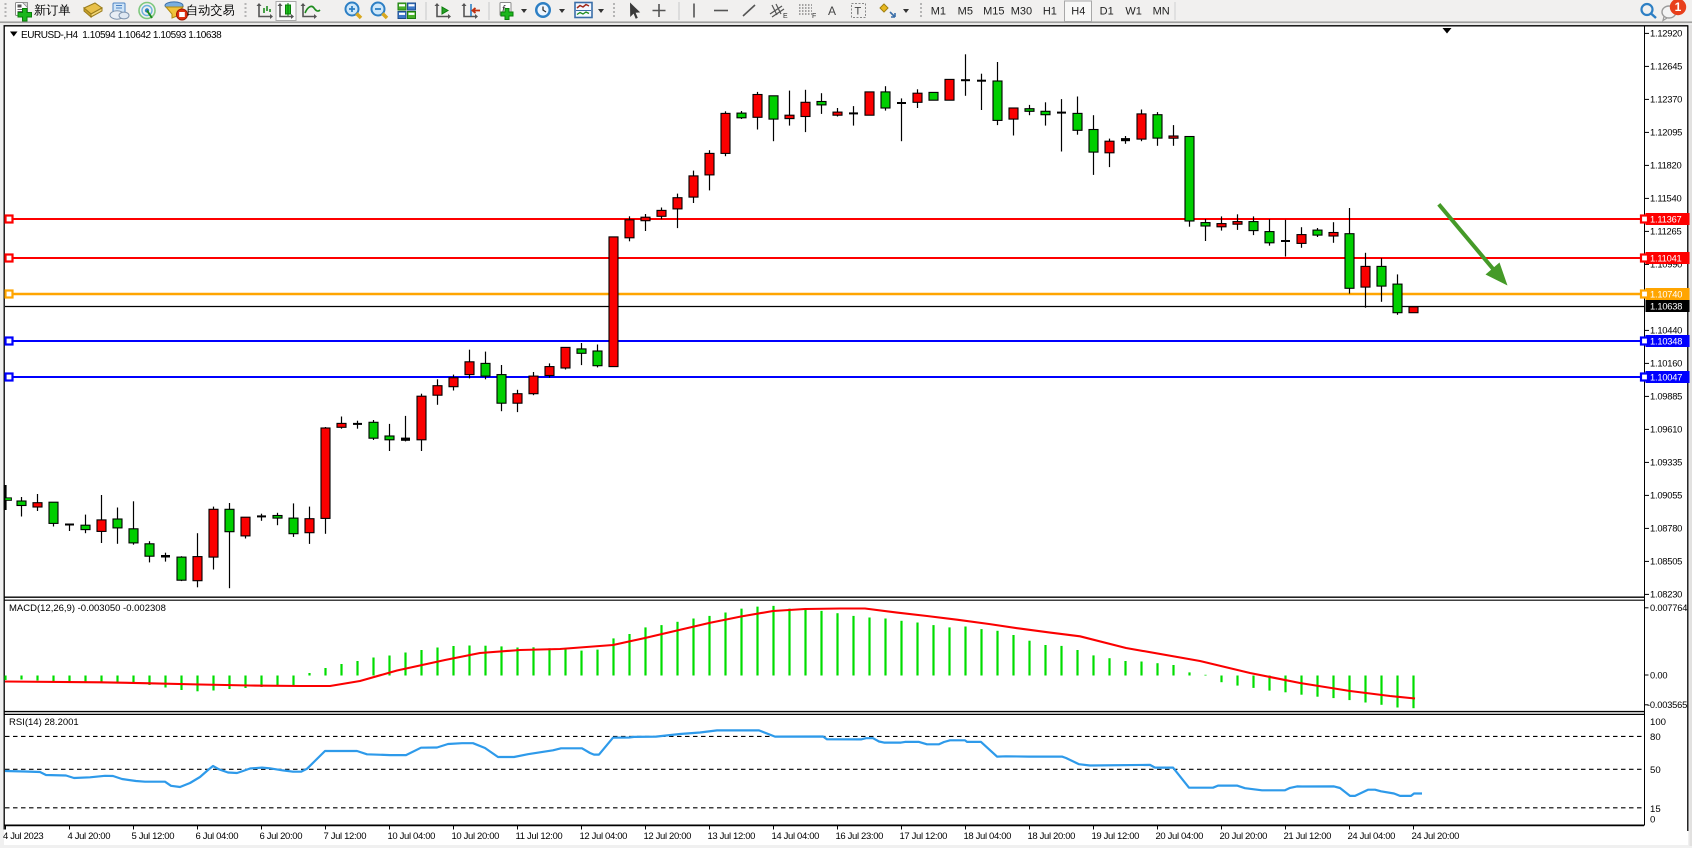 This screenshot has width=1692, height=848. Describe the element at coordinates (1668, 608) in the screenshot. I see `svg-text: 0.007764` at that location.